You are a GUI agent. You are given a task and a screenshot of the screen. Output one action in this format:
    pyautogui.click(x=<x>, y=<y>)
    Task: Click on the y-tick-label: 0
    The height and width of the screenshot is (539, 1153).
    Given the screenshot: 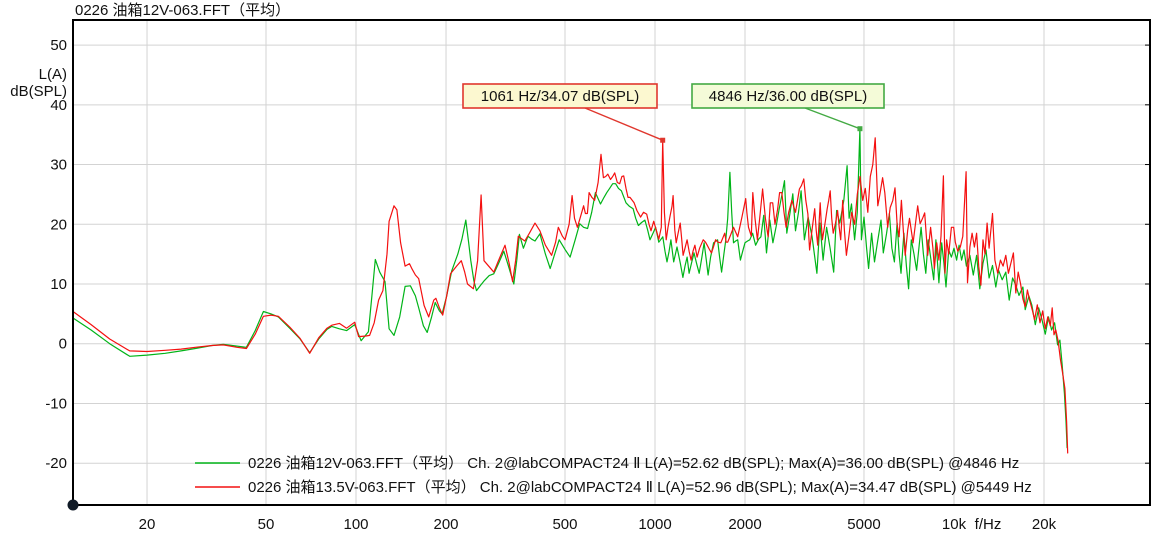 What is the action you would take?
    pyautogui.click(x=63, y=344)
    